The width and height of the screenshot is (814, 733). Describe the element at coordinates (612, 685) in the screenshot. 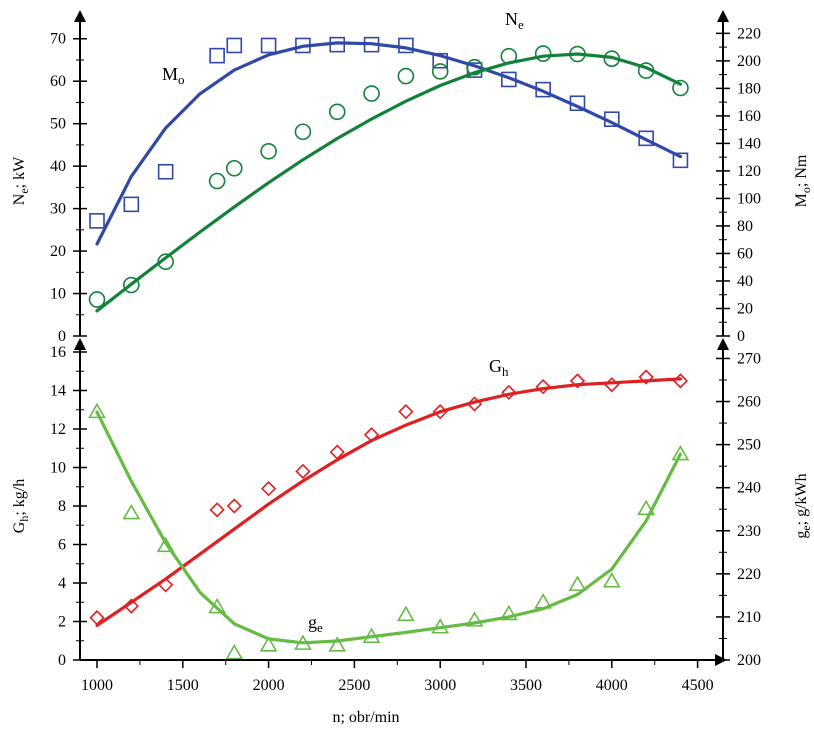

I see `x-tick-label: 4000` at that location.